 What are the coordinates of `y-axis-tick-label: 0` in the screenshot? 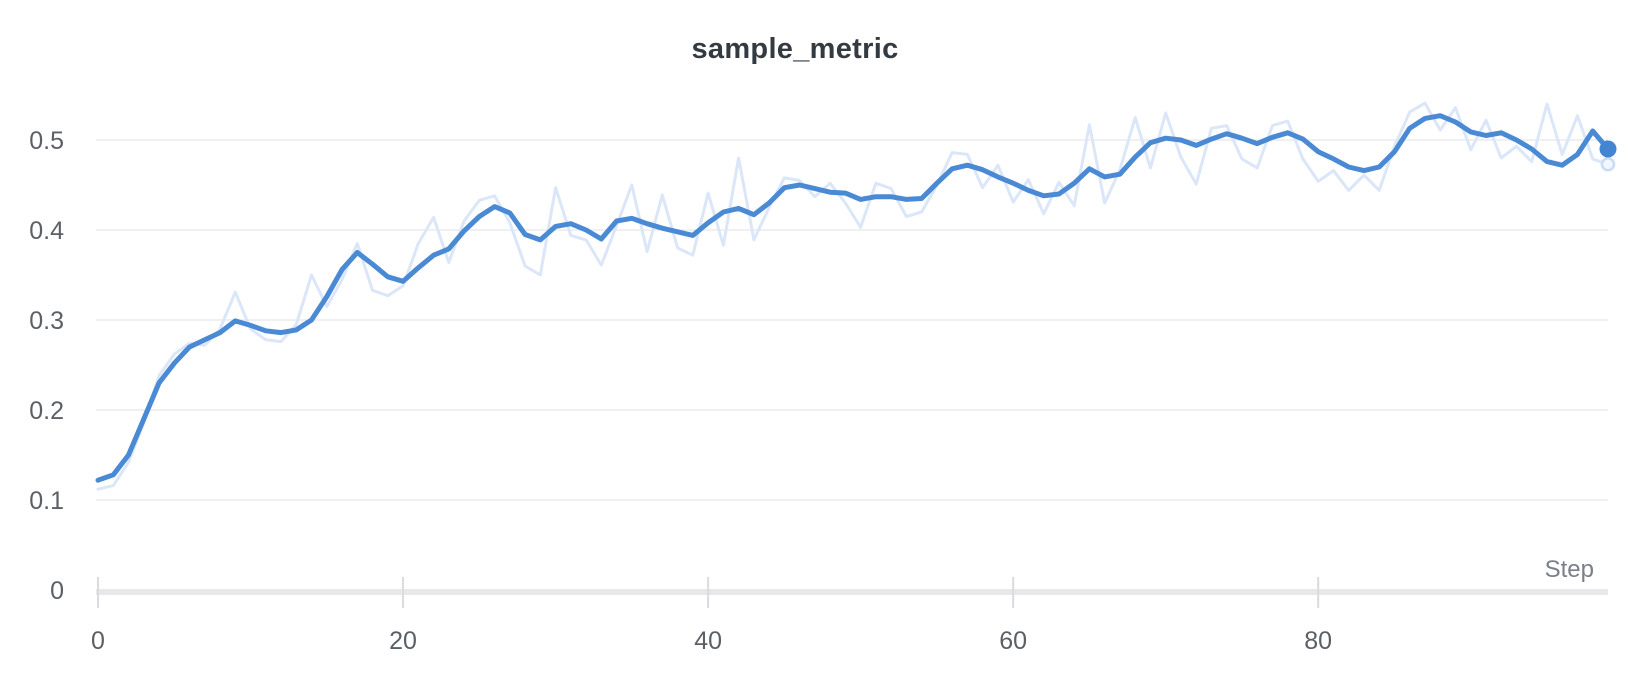 It's located at (57, 591).